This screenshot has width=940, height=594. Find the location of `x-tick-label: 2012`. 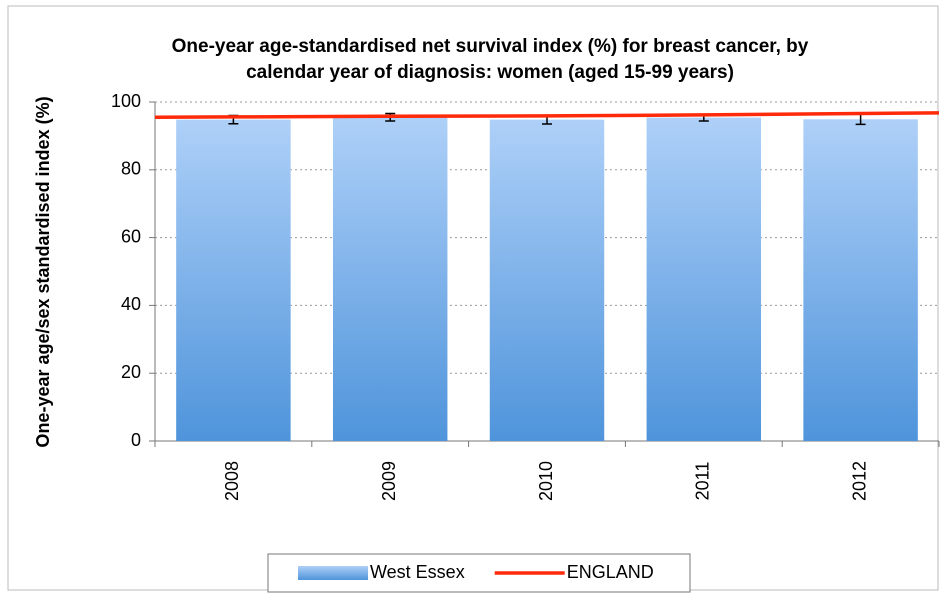

x-tick-label: 2012 is located at coordinates (859, 481).